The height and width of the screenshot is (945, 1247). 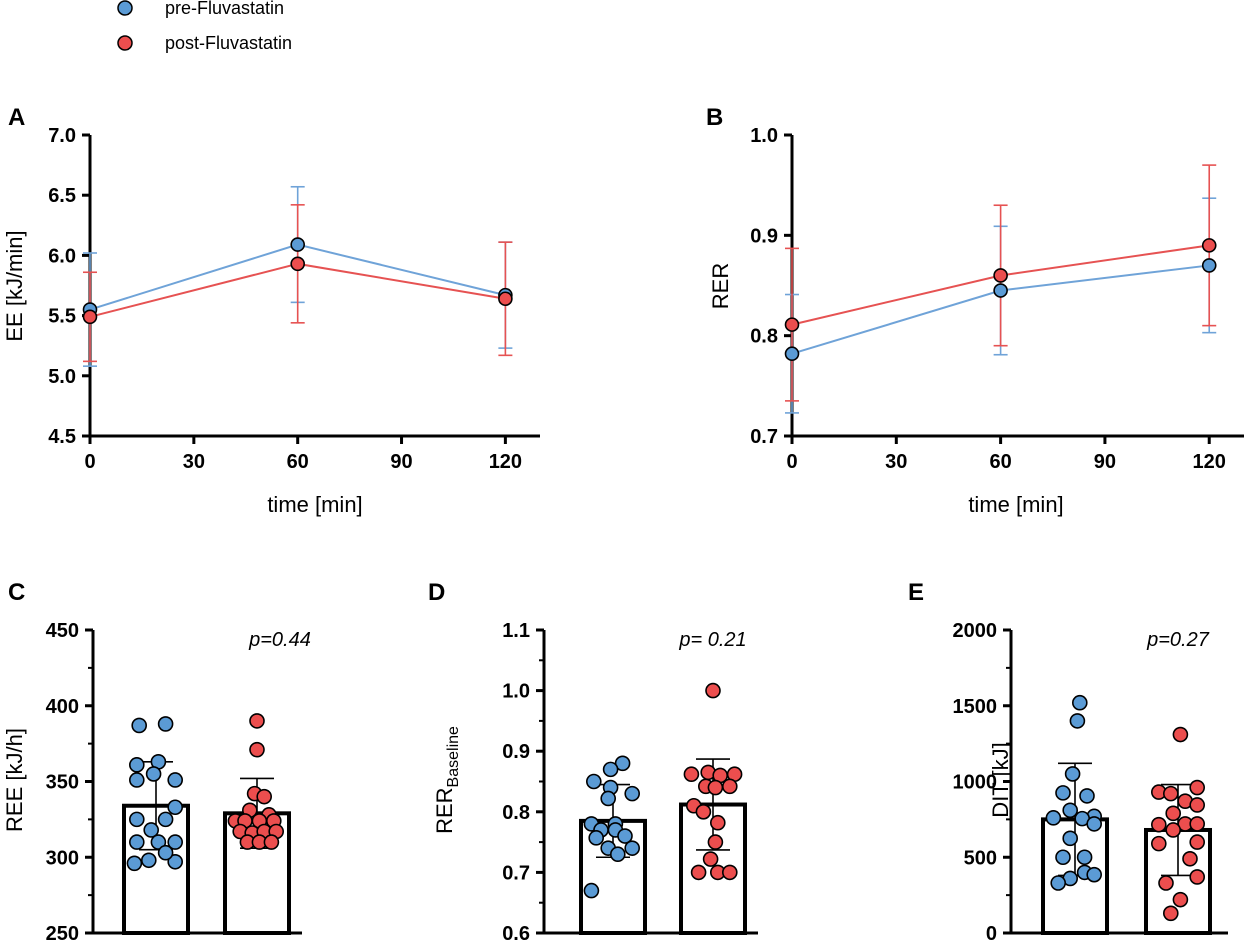 What do you see at coordinates (204, 26) in the screenshot?
I see `legend: pre-Fluvastatin post-Fluvastatin` at bounding box center [204, 26].